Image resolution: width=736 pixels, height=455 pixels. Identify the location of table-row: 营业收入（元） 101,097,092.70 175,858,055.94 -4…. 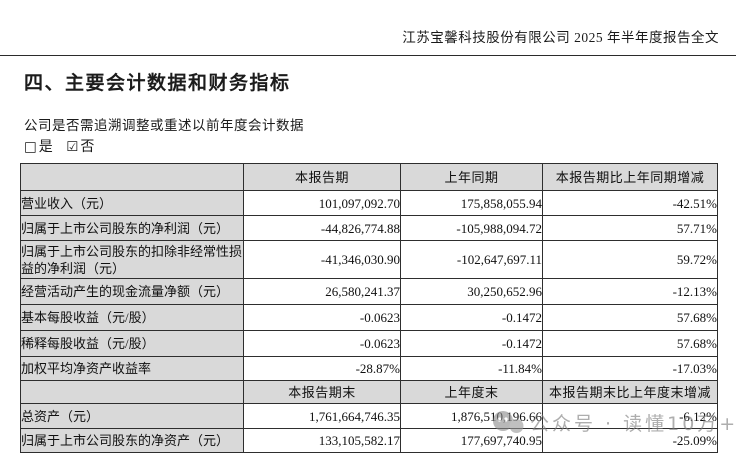
(369, 203).